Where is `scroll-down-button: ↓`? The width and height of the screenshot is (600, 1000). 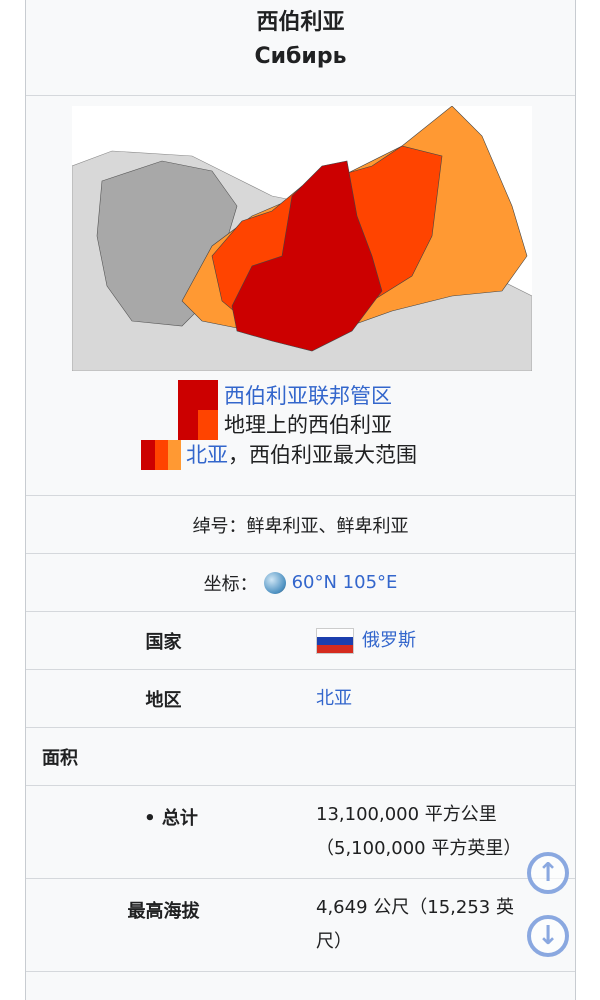 scroll-down-button: ↓ is located at coordinates (548, 936).